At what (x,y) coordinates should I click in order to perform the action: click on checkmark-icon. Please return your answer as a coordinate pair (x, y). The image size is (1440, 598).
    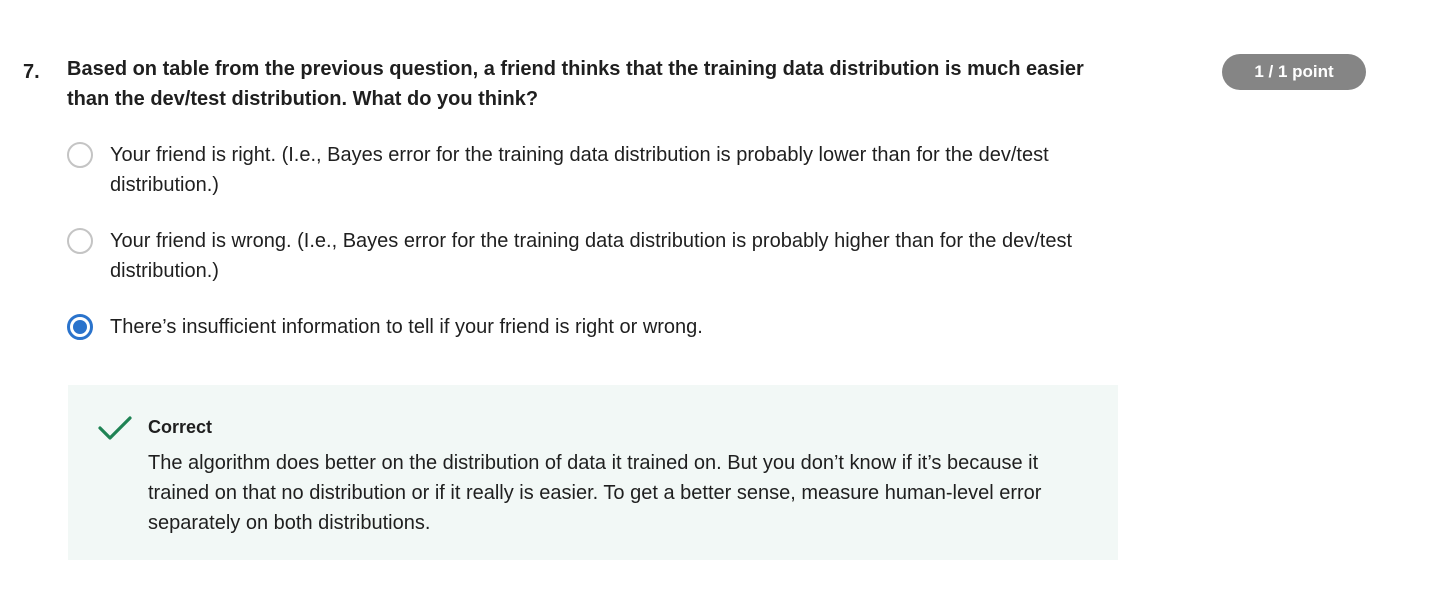
    Looking at the image, I should click on (115, 428).